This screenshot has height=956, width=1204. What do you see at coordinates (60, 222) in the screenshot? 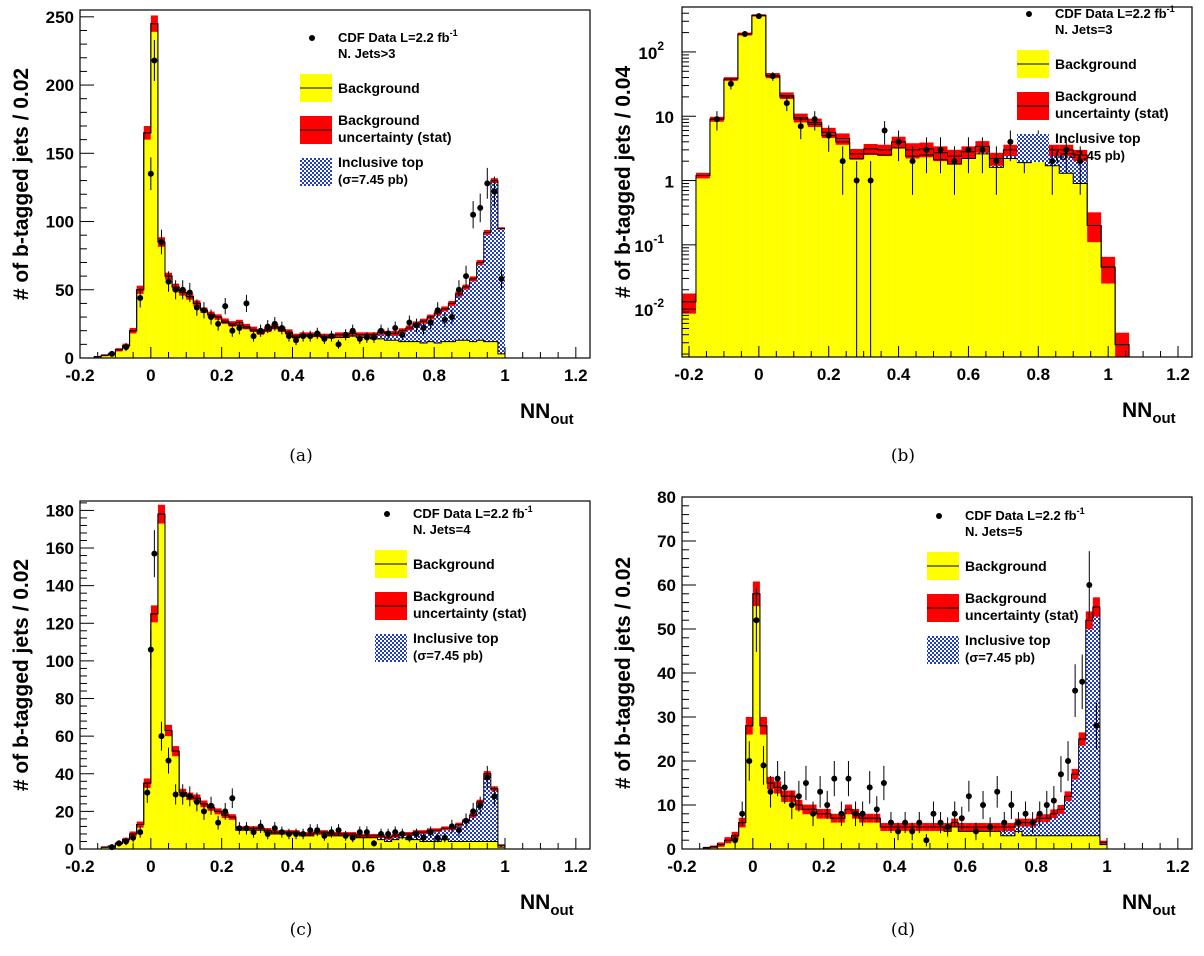
I see `y-tick-label: 100` at bounding box center [60, 222].